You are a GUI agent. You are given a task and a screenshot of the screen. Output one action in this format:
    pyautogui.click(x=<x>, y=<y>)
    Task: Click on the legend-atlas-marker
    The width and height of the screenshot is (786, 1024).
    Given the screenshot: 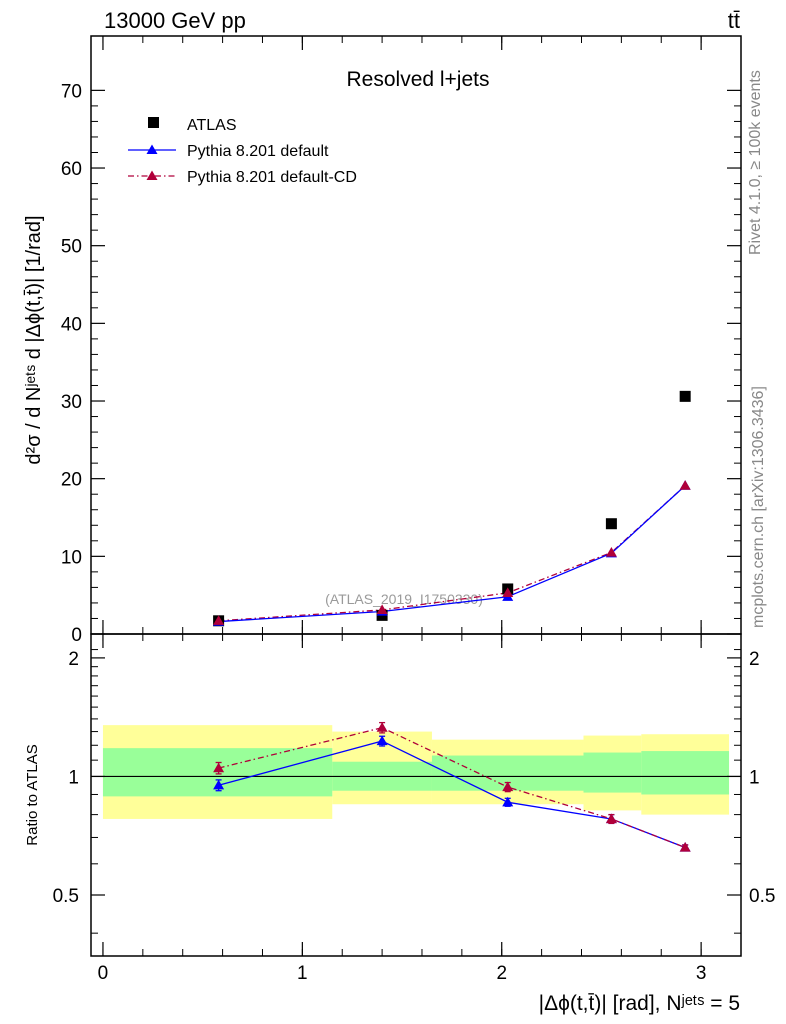 What is the action you would take?
    pyautogui.click(x=153, y=122)
    